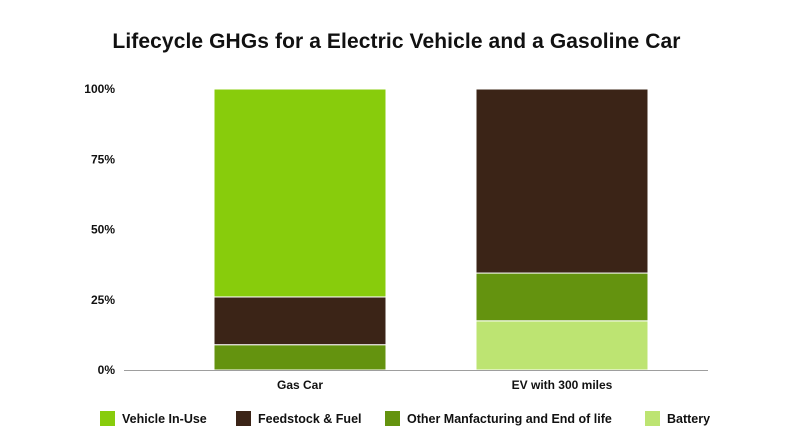  What do you see at coordinates (688, 419) in the screenshot?
I see `legend-label-battery: Battery` at bounding box center [688, 419].